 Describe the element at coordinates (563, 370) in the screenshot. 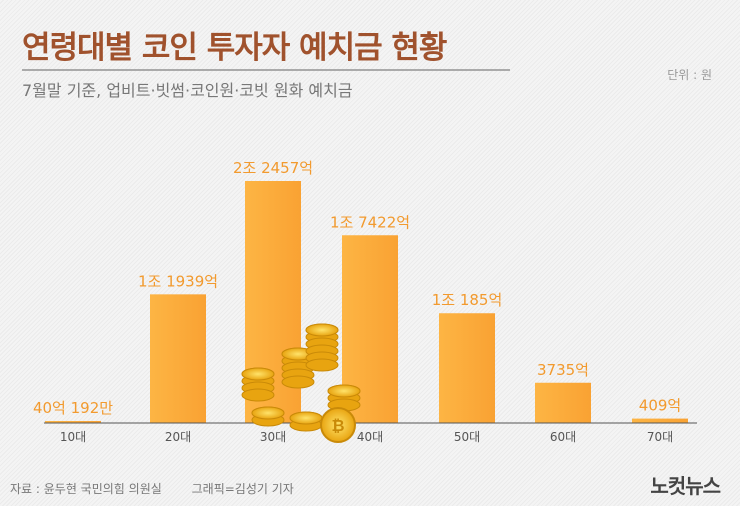

I see `data-label: 3735억` at that location.